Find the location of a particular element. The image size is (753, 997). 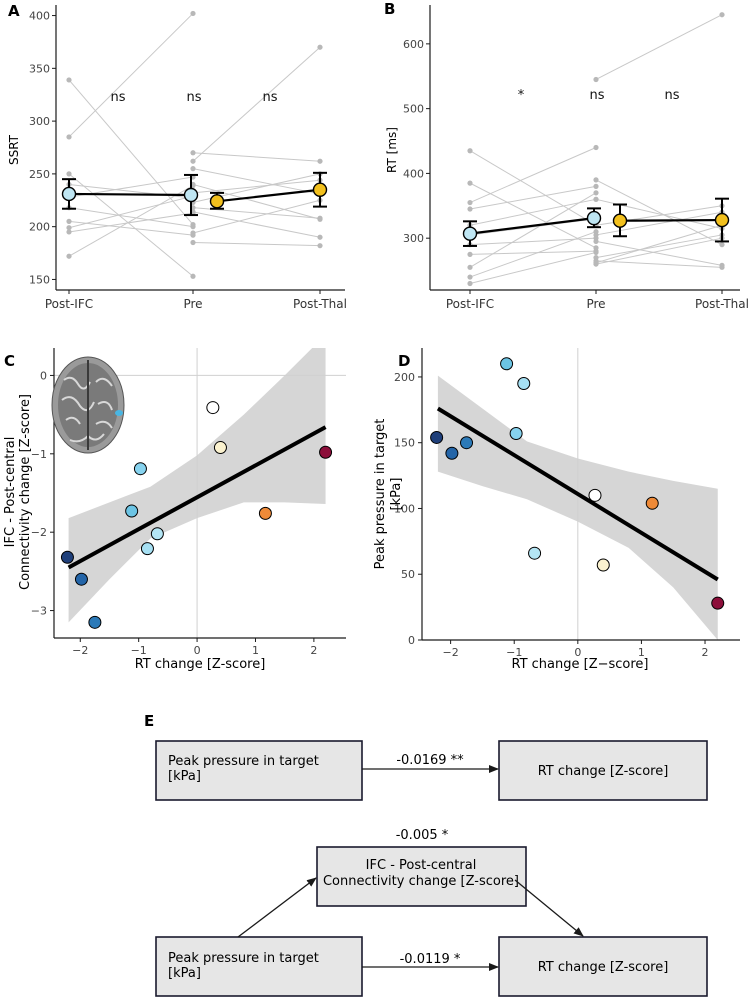

b-ytick-label: 600 is located at coordinates (413, 44).